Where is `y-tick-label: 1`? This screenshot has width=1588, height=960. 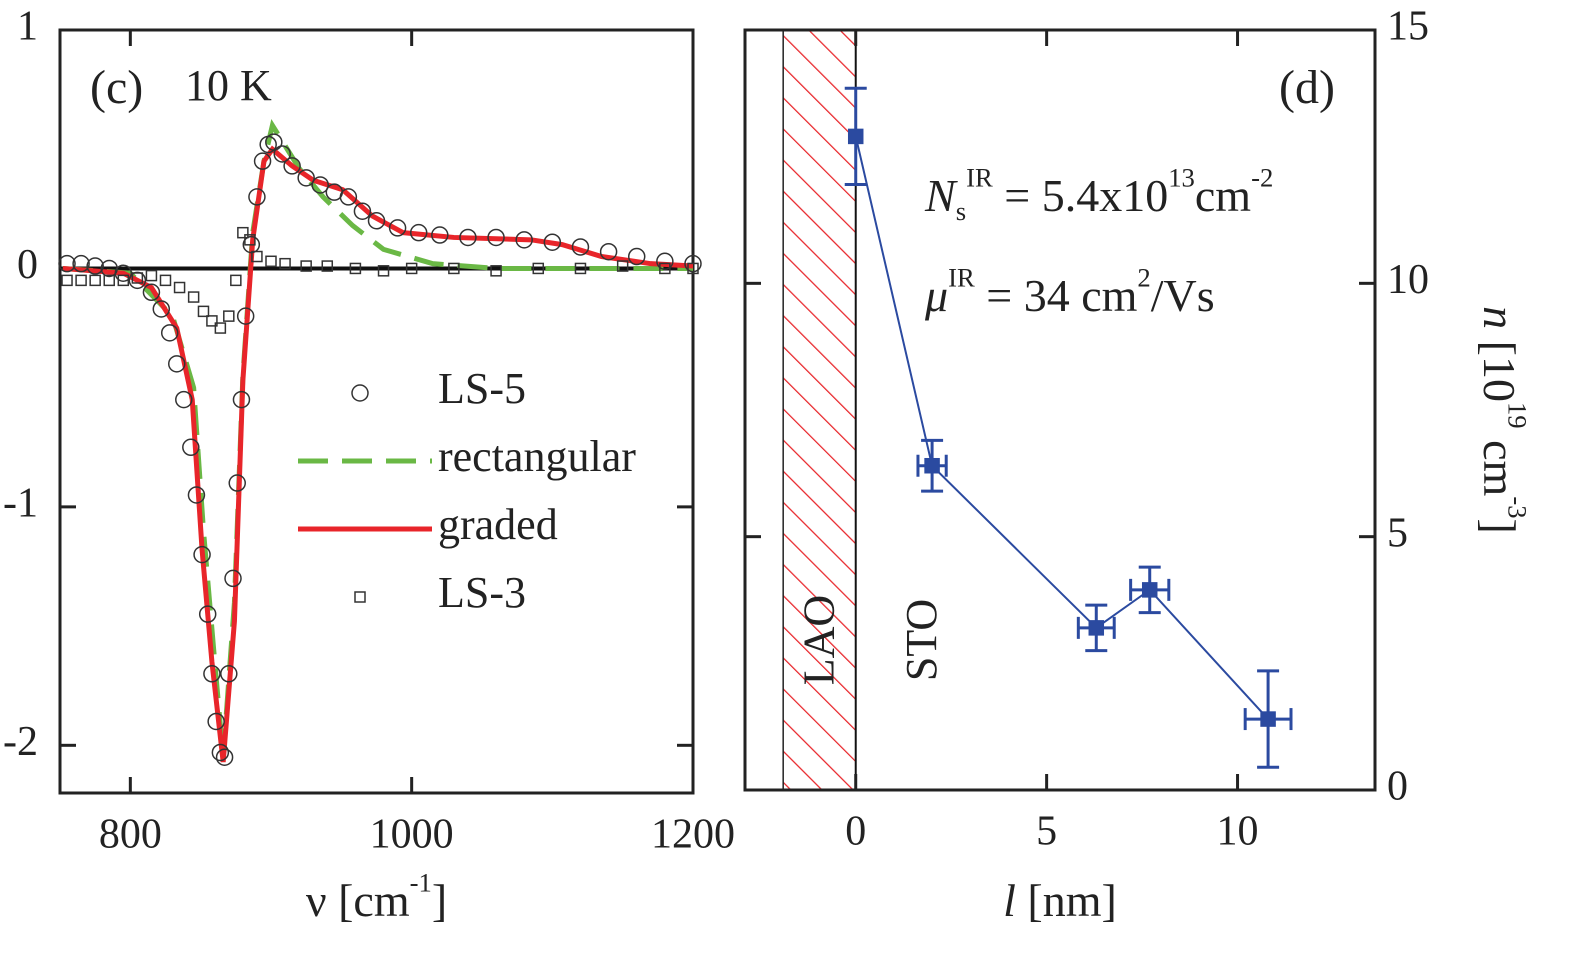
y-tick-label: 1 is located at coordinates (27, 27).